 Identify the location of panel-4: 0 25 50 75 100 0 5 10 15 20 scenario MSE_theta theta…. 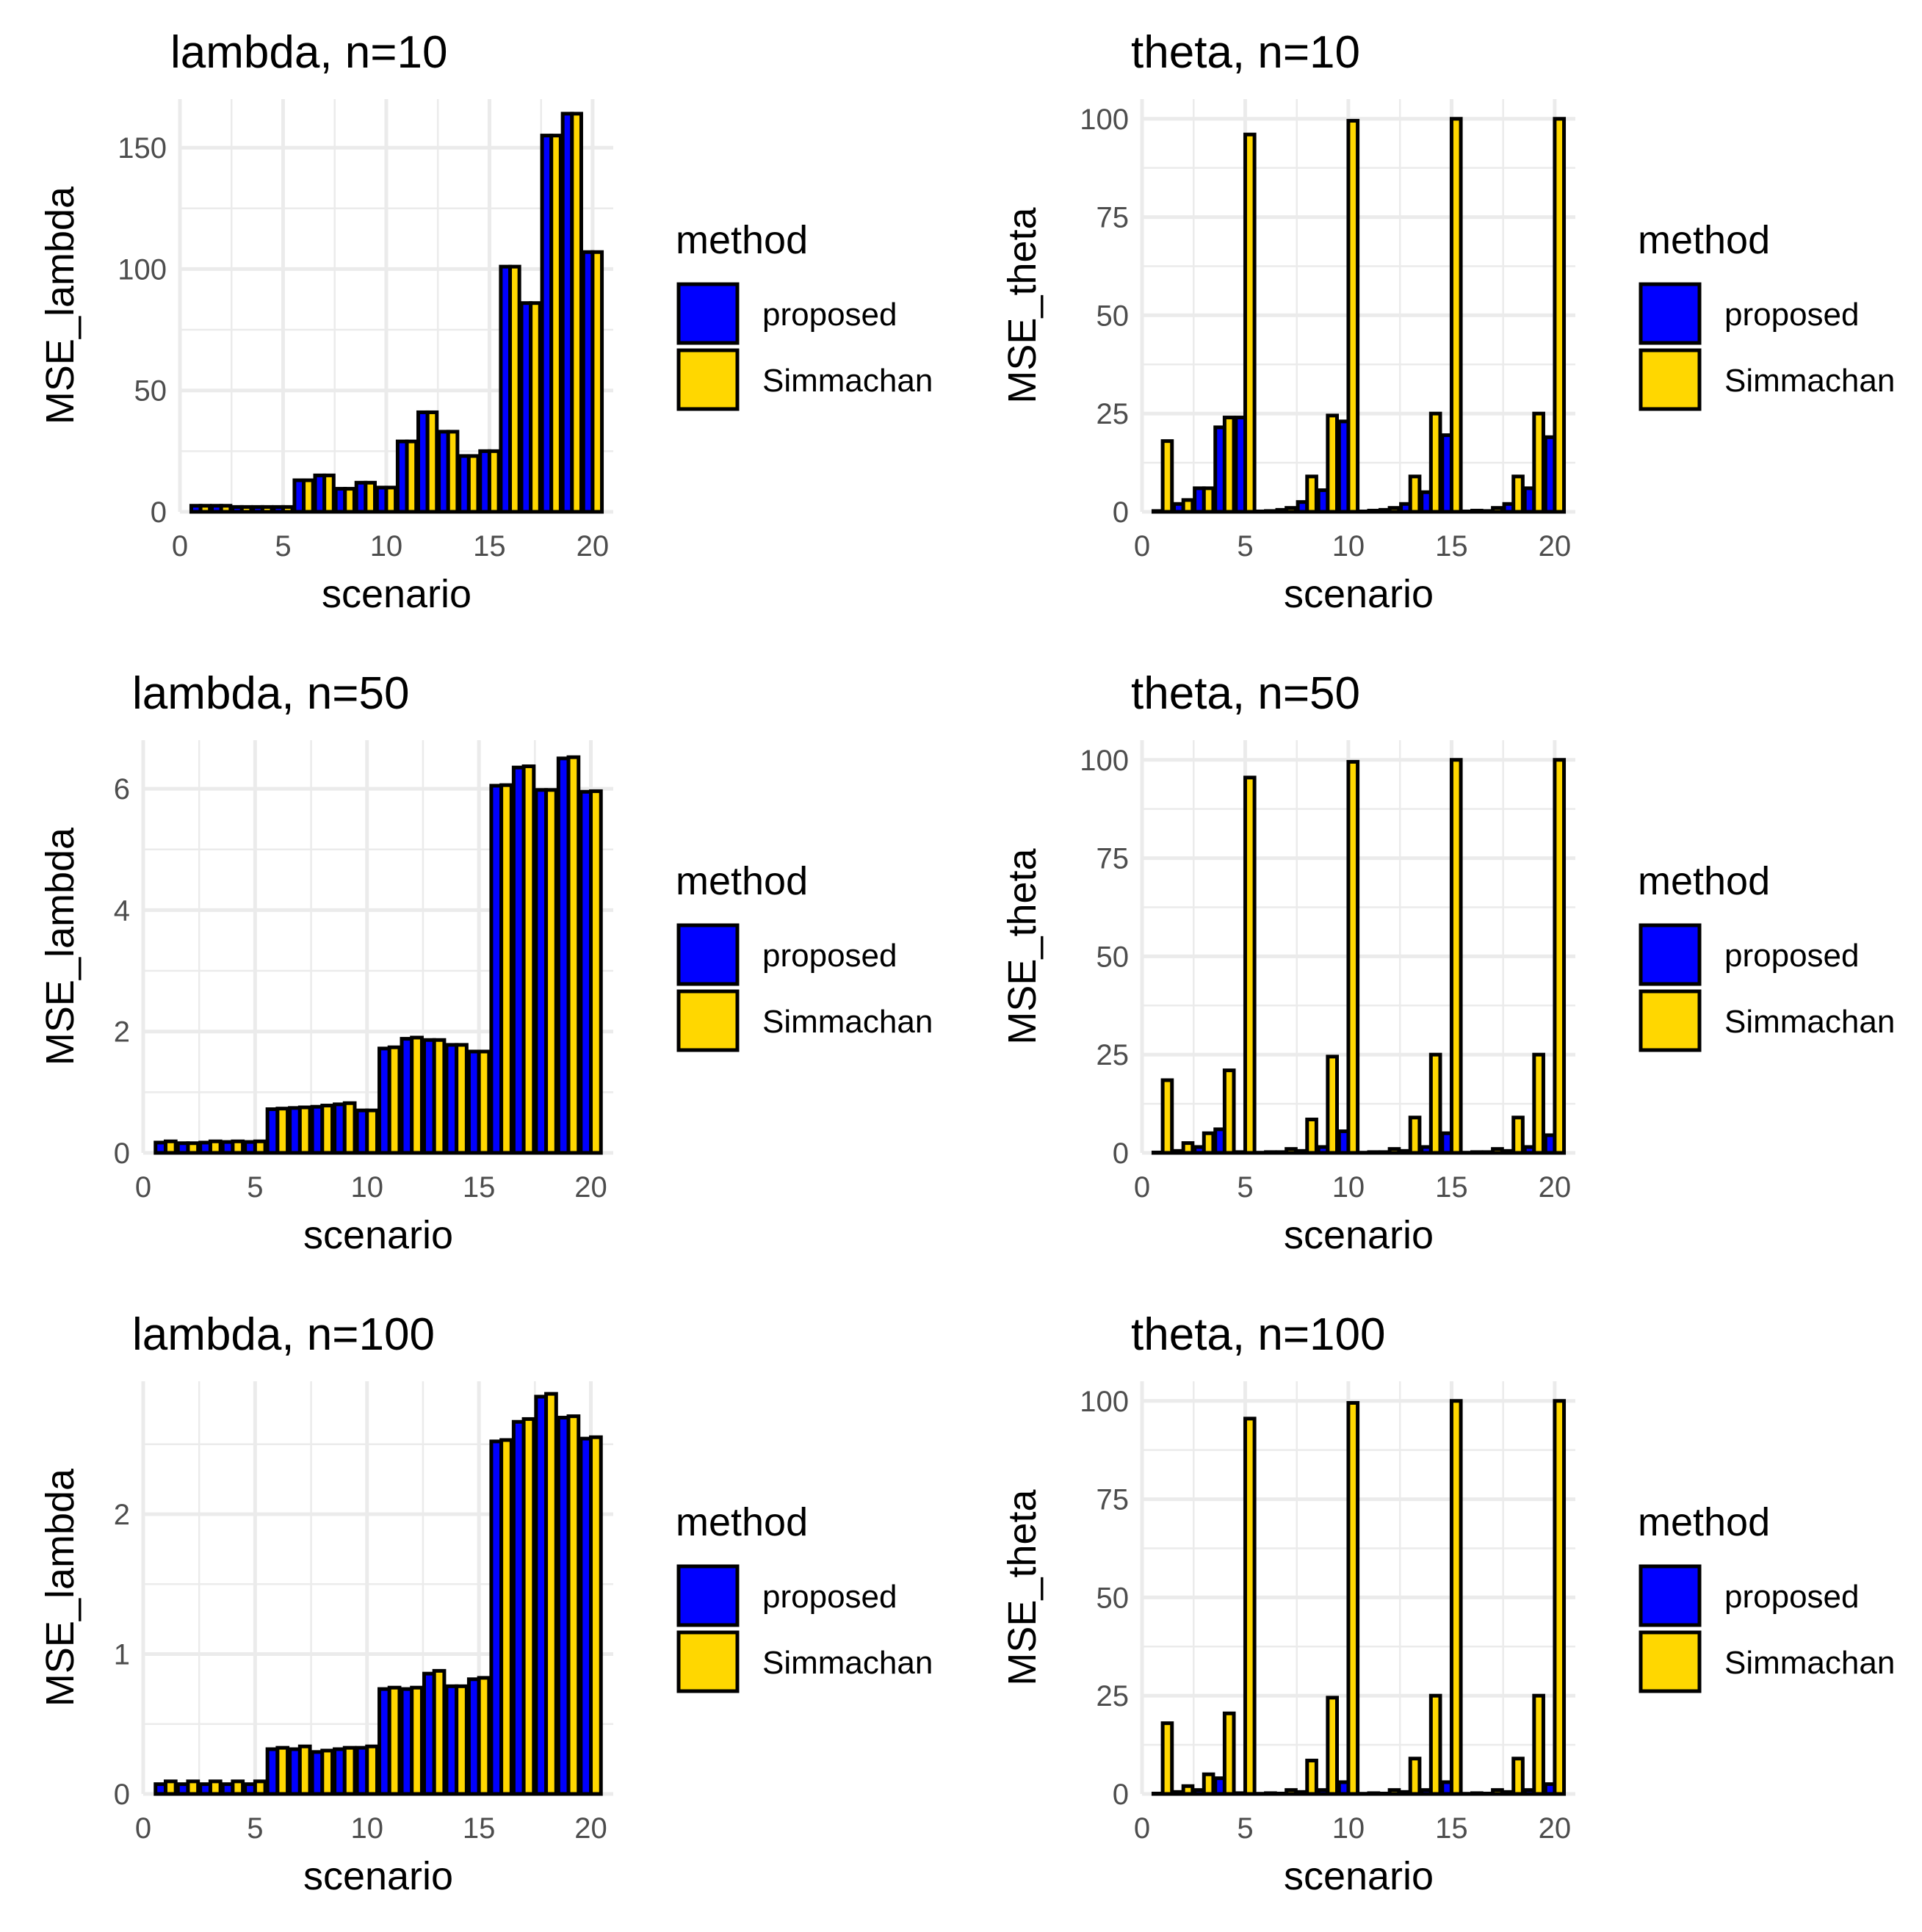
(1447, 962).